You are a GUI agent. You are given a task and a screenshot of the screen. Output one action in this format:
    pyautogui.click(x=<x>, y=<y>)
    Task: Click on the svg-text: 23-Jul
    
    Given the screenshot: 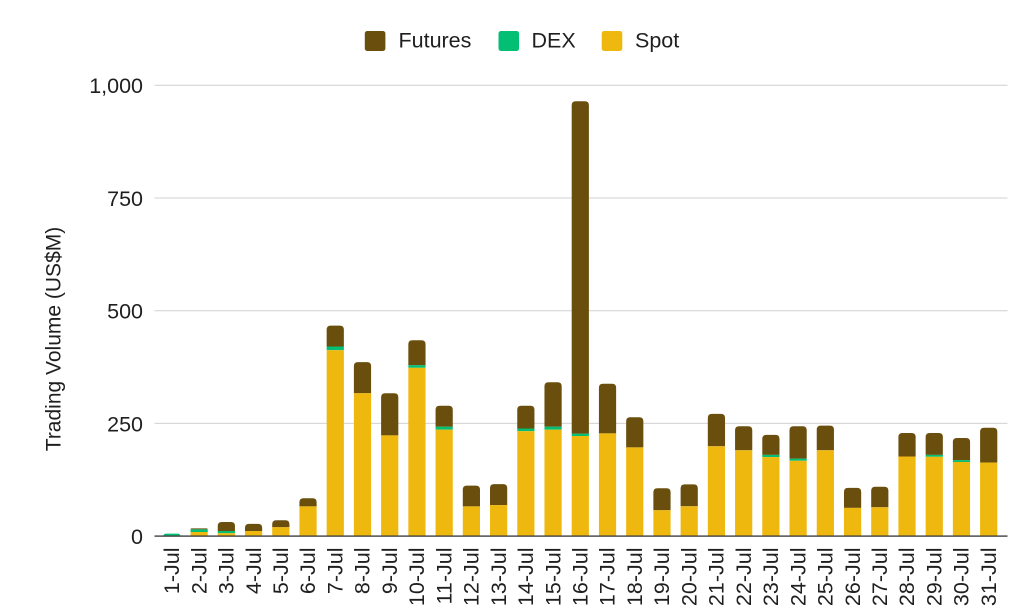 What is the action you would take?
    pyautogui.click(x=771, y=577)
    